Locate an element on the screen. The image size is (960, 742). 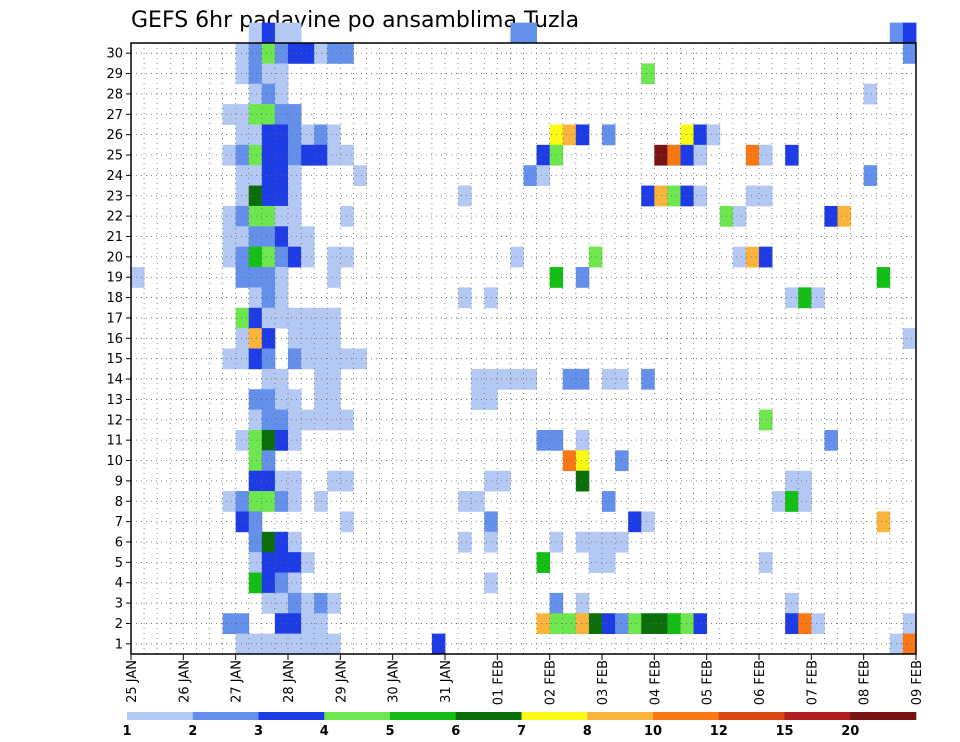
y-tick-label: 17 is located at coordinates (114, 318).